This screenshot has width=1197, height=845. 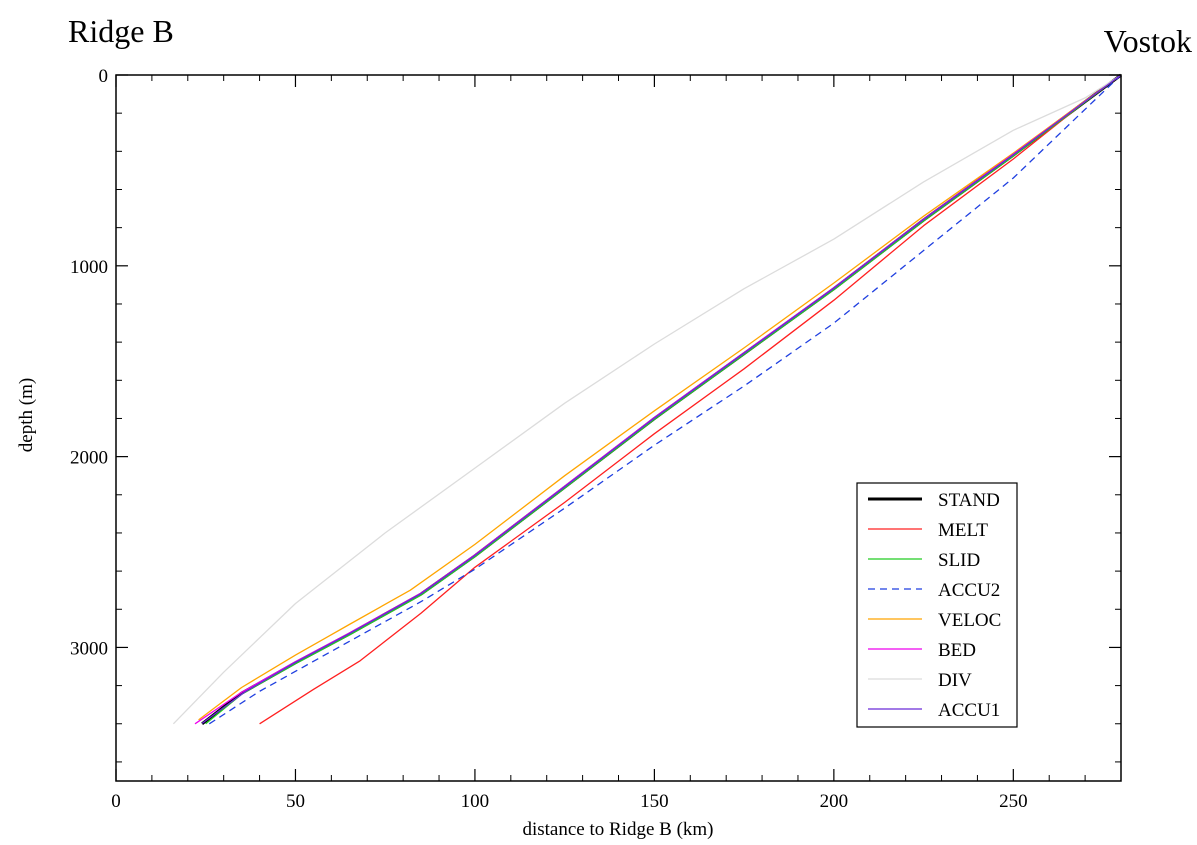 I want to click on legend-label-melt: MELT, so click(x=963, y=530).